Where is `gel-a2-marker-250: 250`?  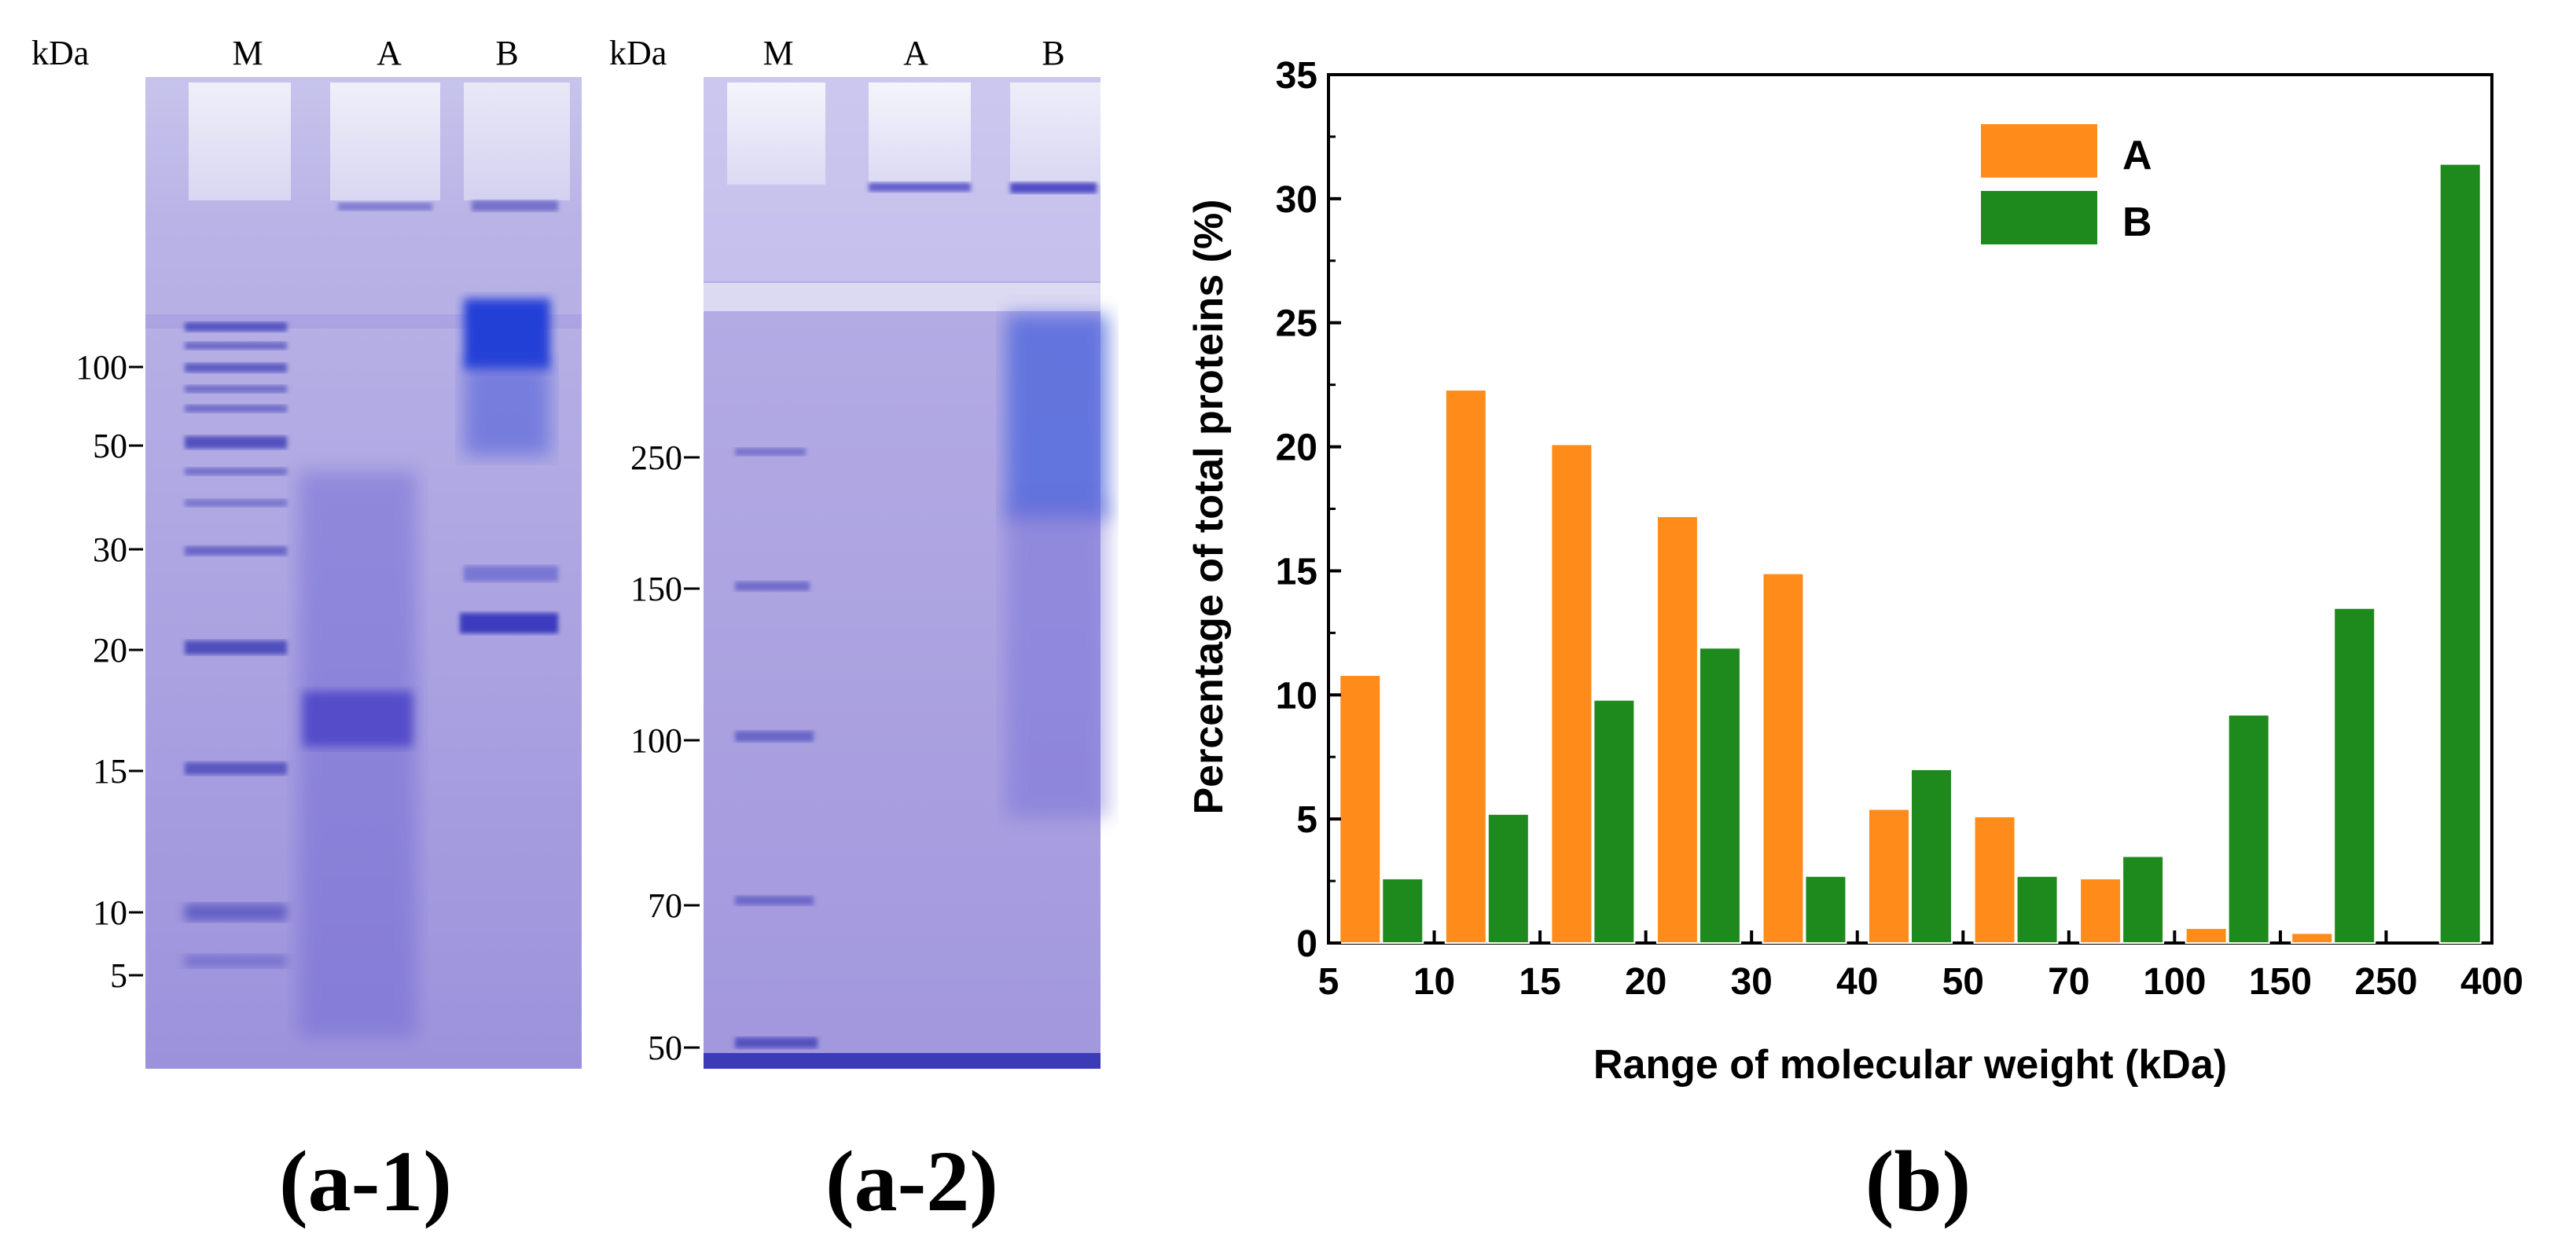
gel-a2-marker-250: 250 is located at coordinates (656, 458).